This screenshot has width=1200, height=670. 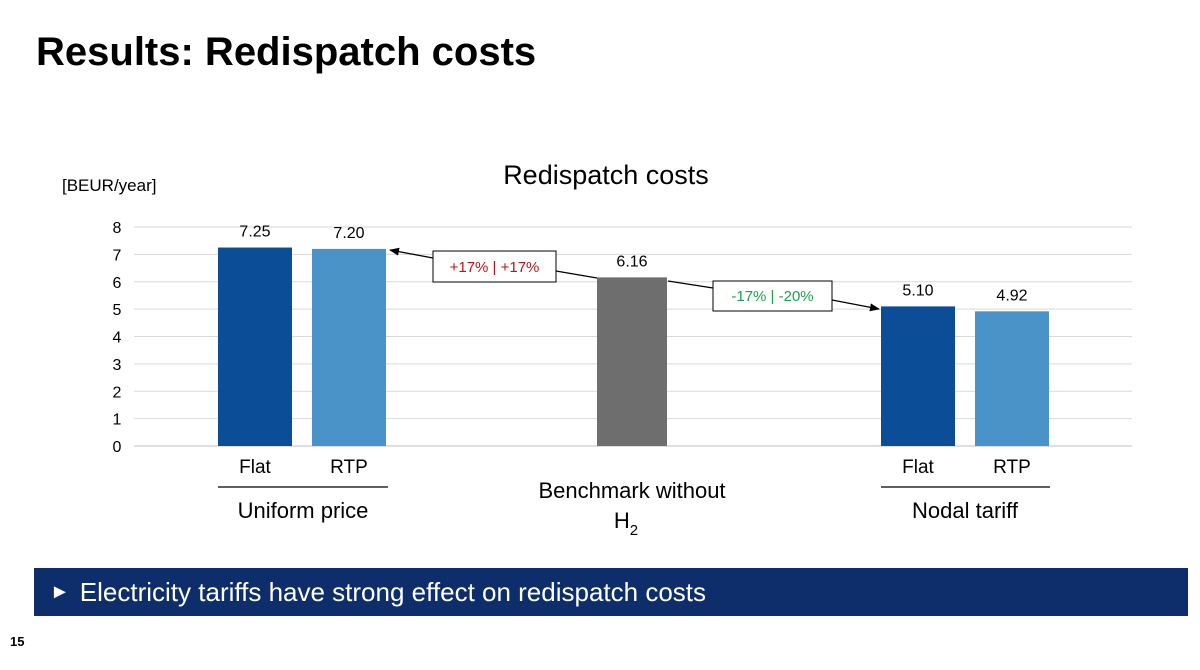 What do you see at coordinates (349, 347) in the screenshot?
I see `bar-uniform-price-rtp` at bounding box center [349, 347].